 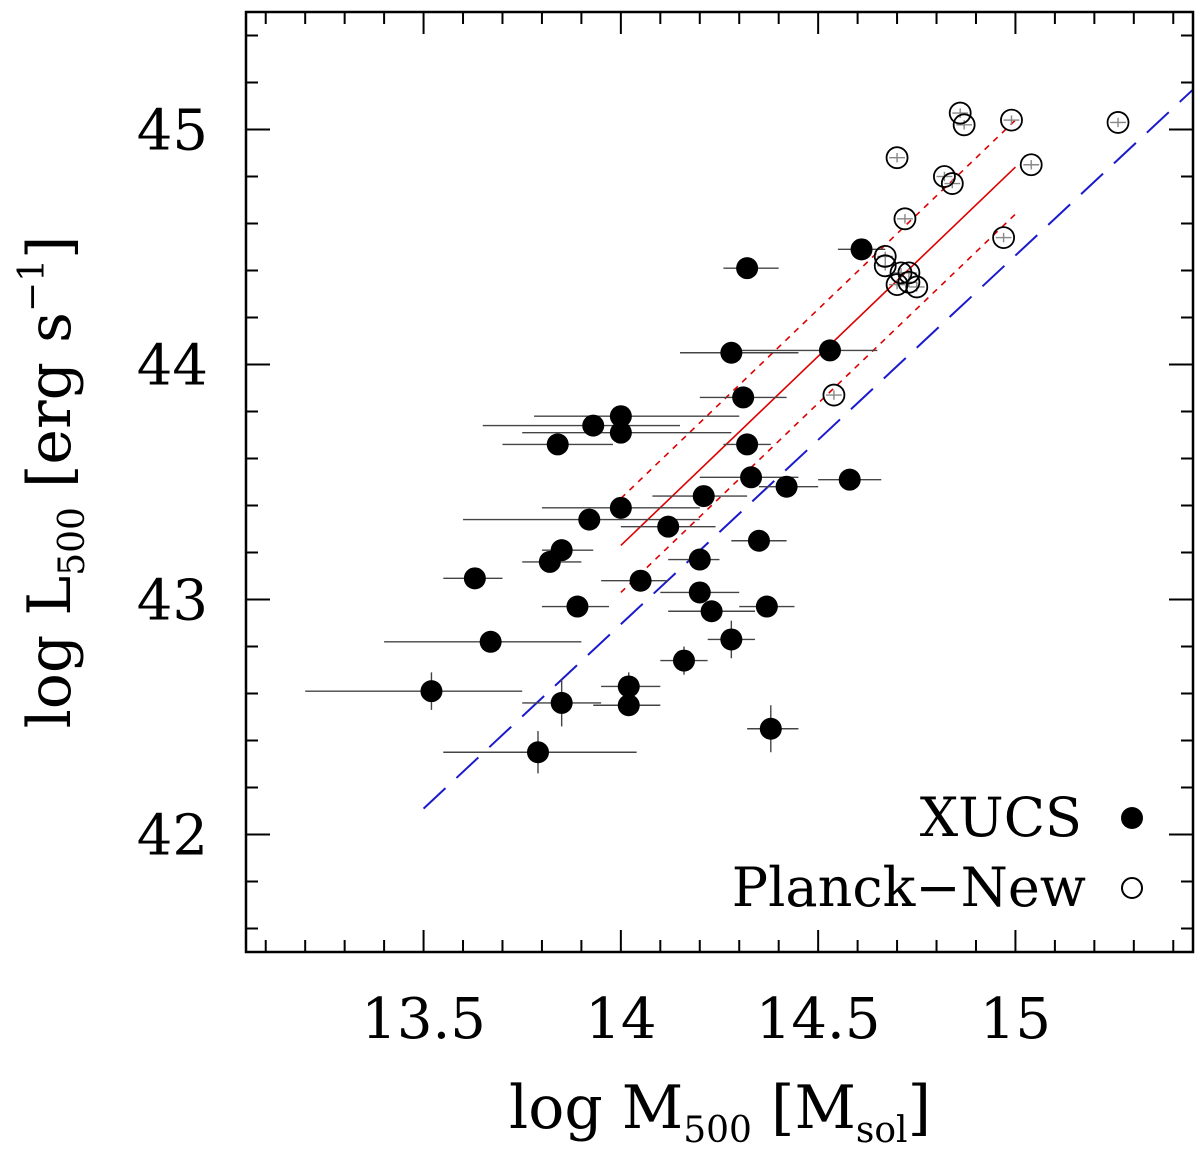 I want to click on x-tick-label: 14, so click(x=620, y=1019).